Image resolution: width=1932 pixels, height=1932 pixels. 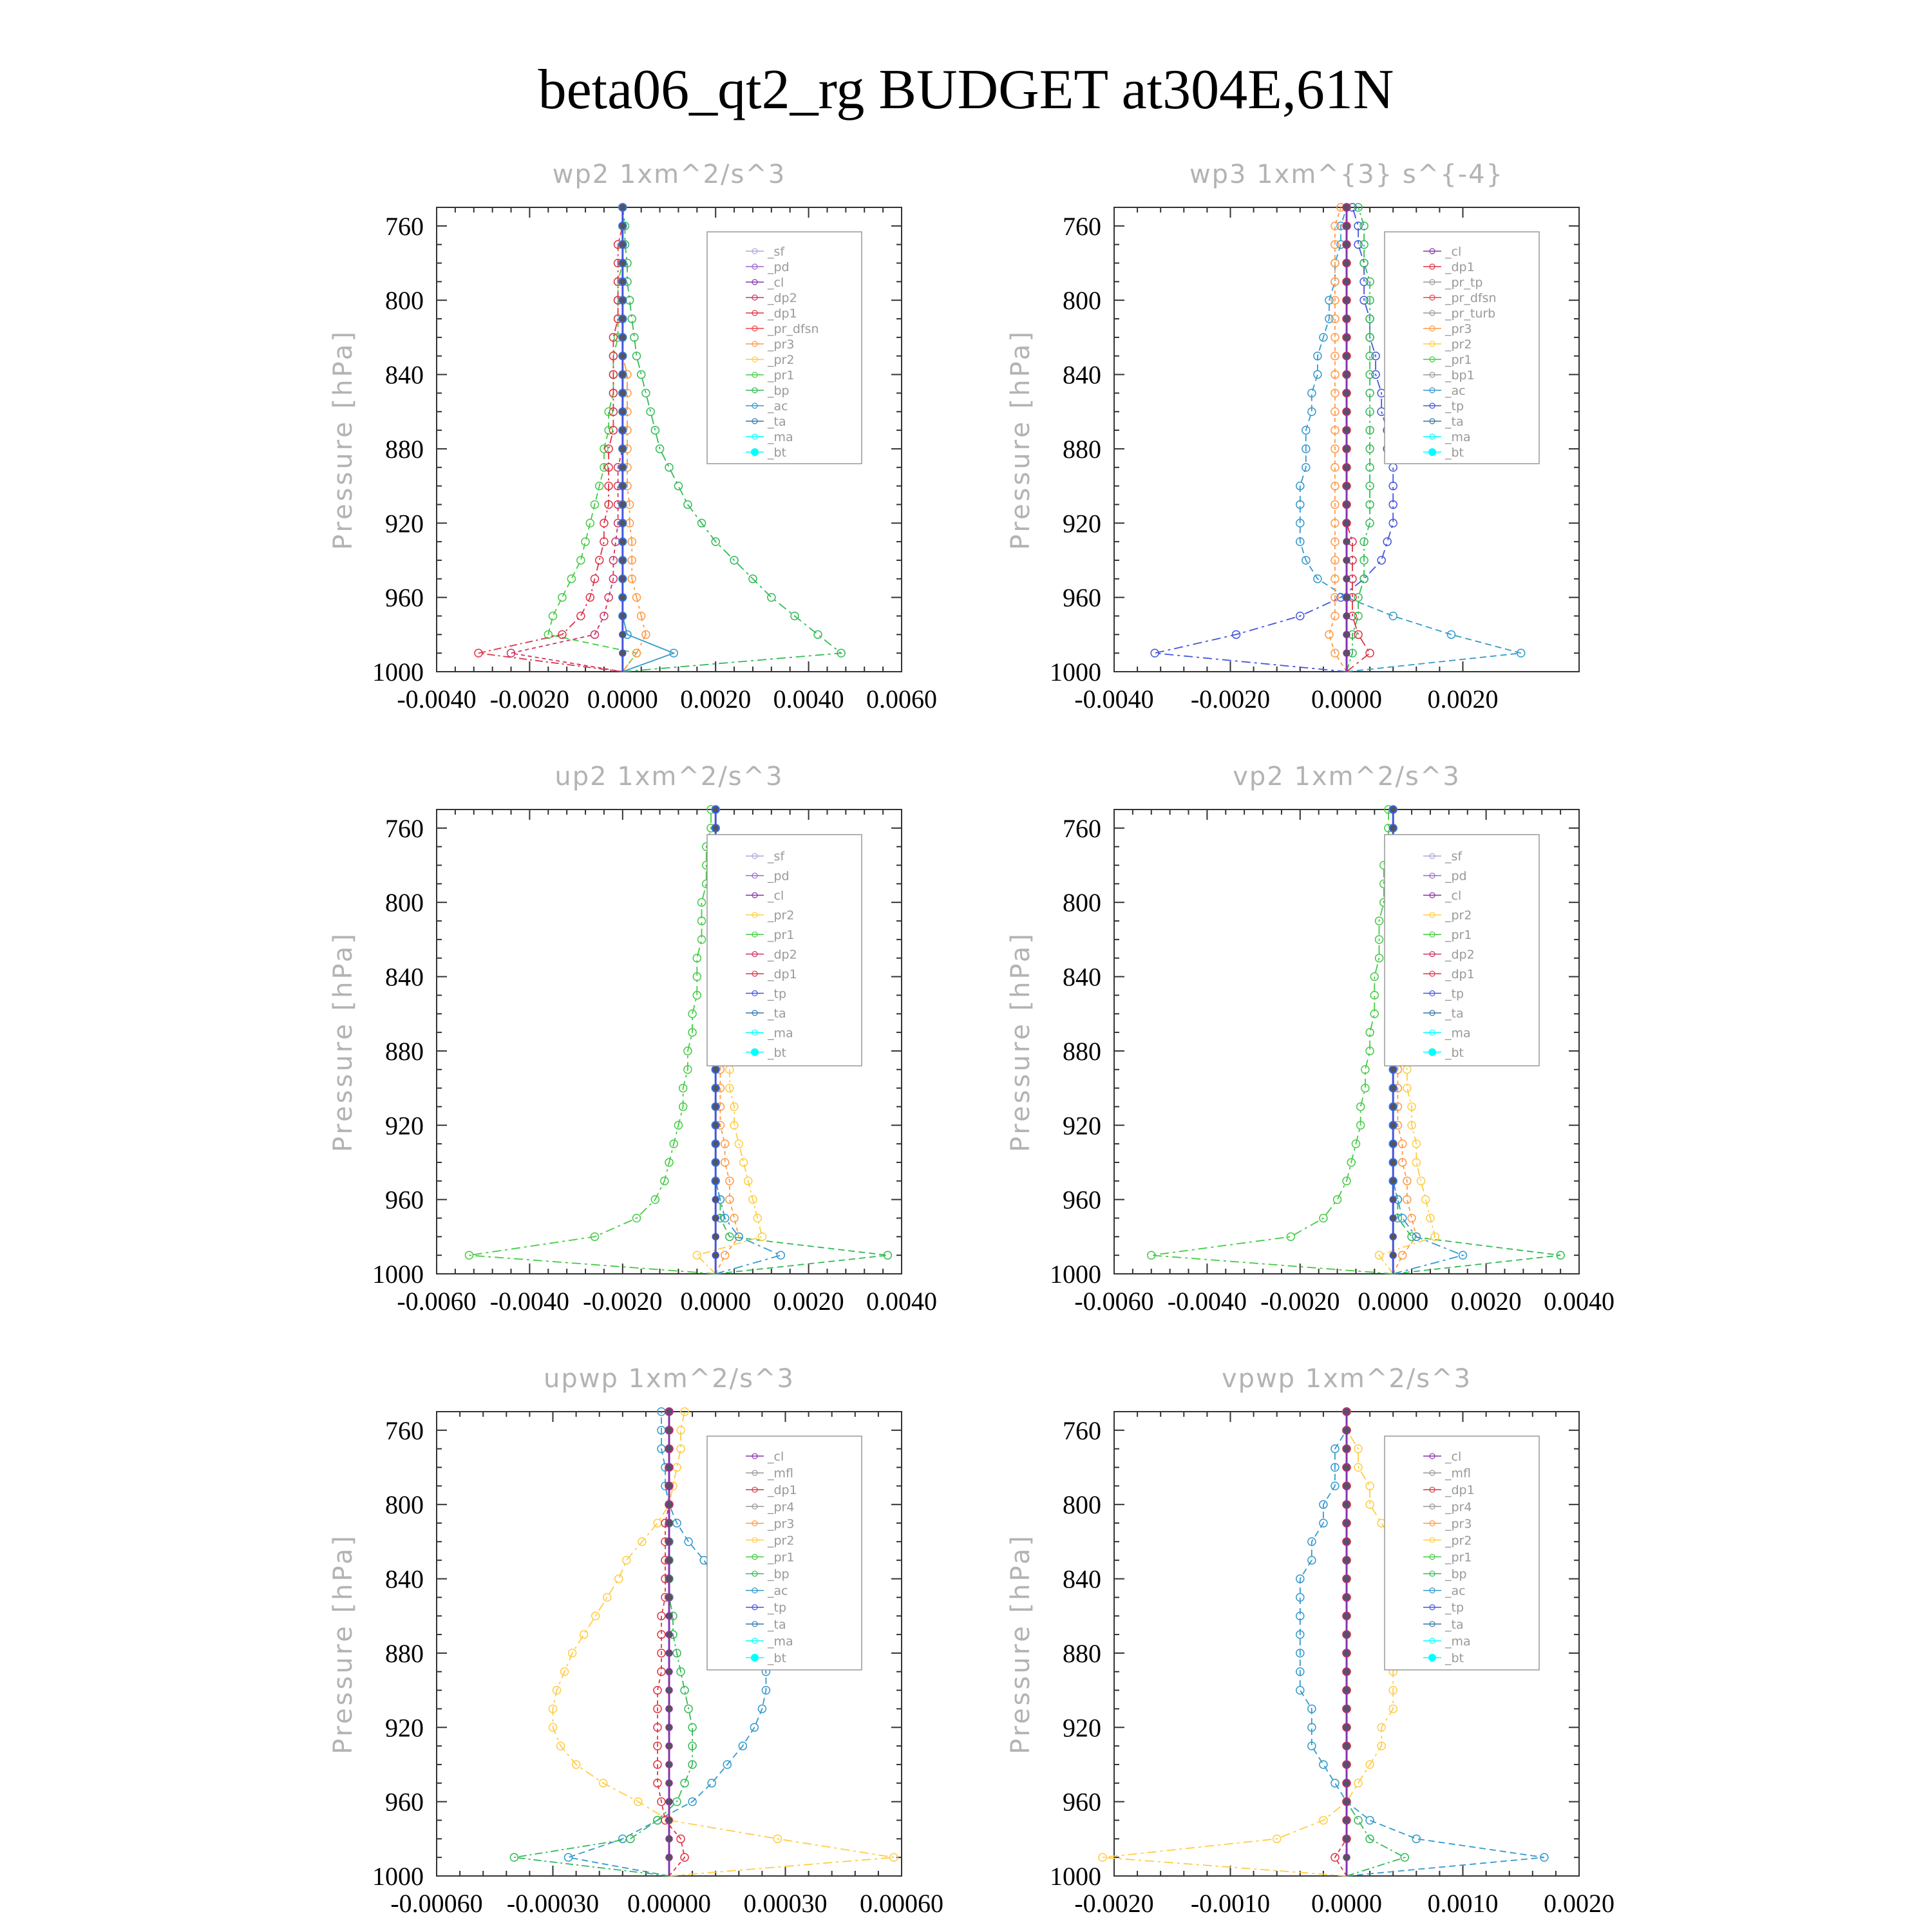 What do you see at coordinates (1462, 950) in the screenshot?
I see `legend-box` at bounding box center [1462, 950].